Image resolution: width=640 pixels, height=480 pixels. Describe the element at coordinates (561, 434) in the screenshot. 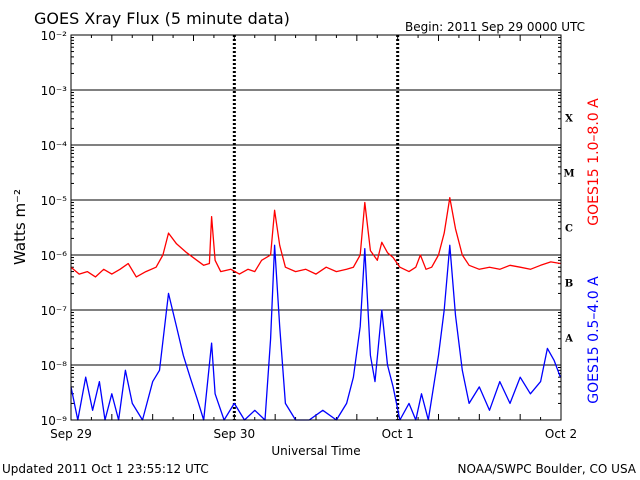

I see `x-tick-label: Oct 2` at that location.